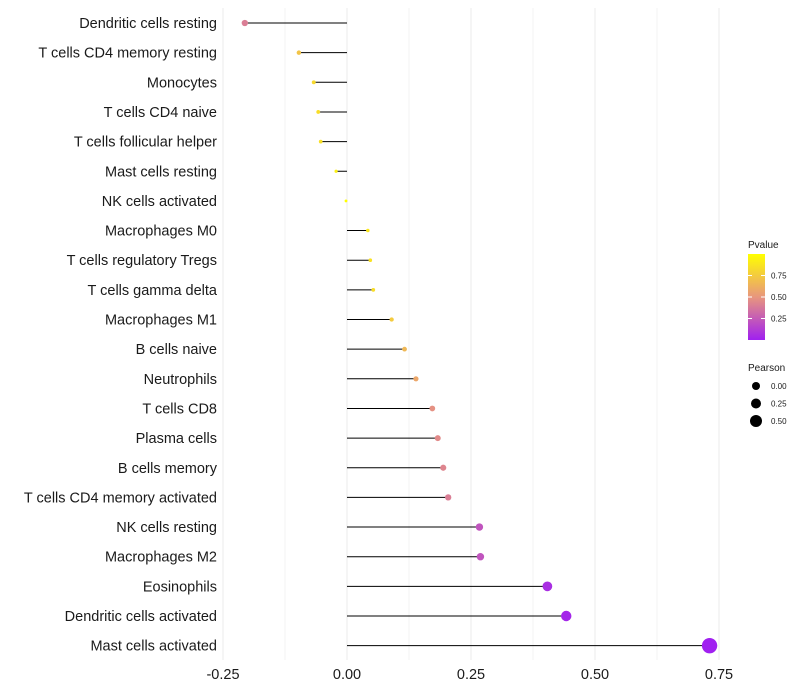 This screenshot has height=700, width=800. What do you see at coordinates (779, 297) in the screenshot?
I see `pvalue-legend-tick: 0.50` at bounding box center [779, 297].